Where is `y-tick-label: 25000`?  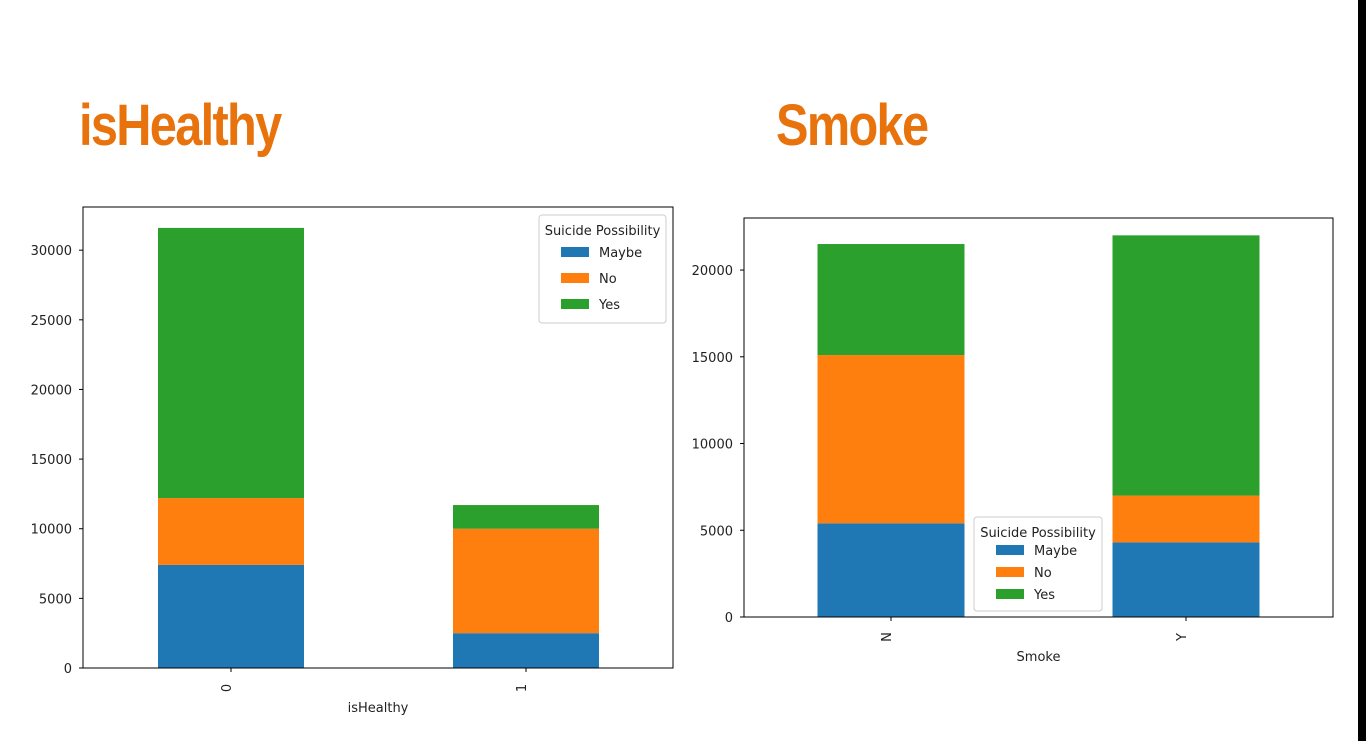 y-tick-label: 25000 is located at coordinates (51, 321).